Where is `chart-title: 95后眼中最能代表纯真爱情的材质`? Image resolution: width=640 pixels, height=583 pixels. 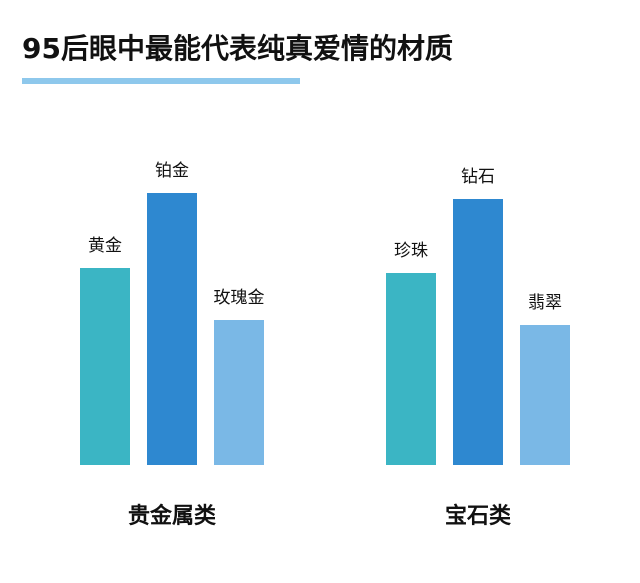 chart-title: 95后眼中最能代表纯真爱情的材质 is located at coordinates (237, 48).